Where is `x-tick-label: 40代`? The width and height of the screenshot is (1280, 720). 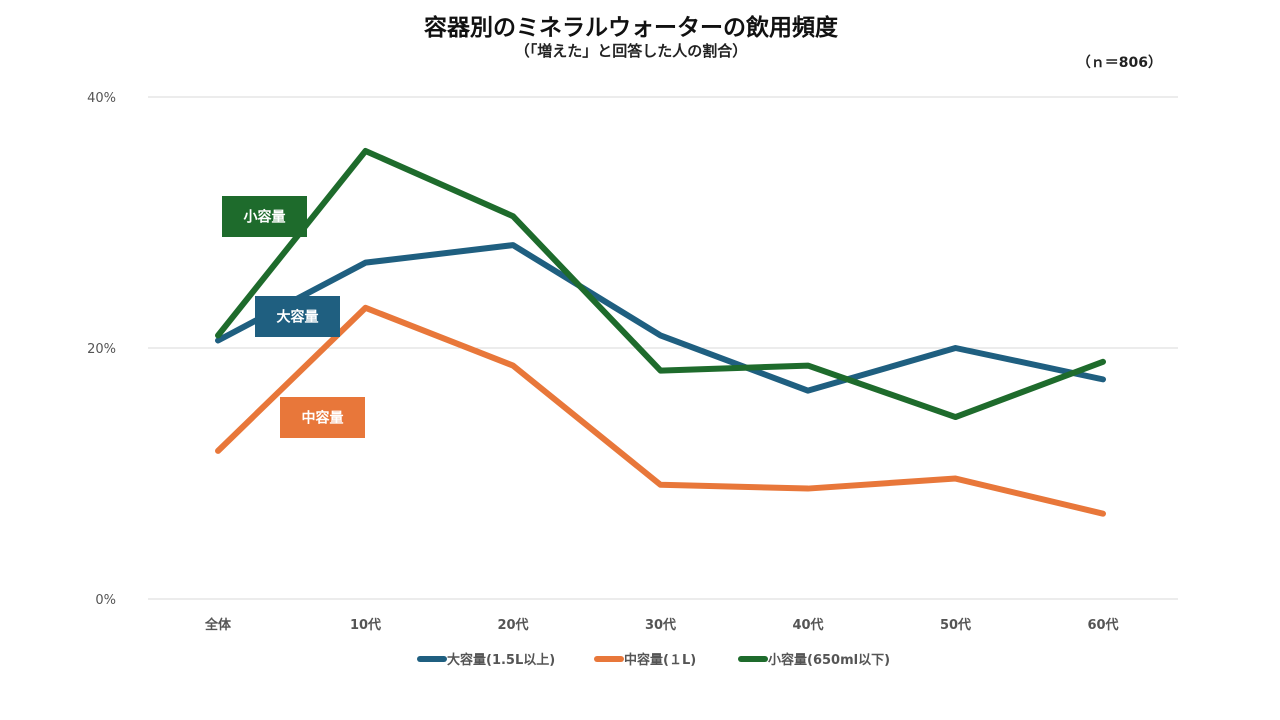 x-tick-label: 40代 is located at coordinates (807, 625).